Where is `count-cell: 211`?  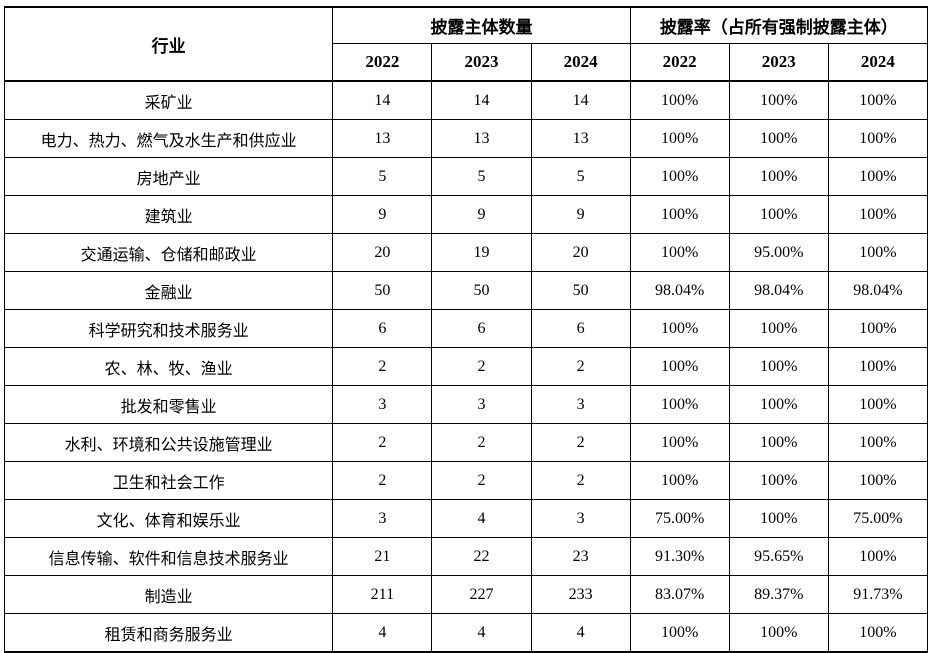 count-cell: 211 is located at coordinates (382, 594).